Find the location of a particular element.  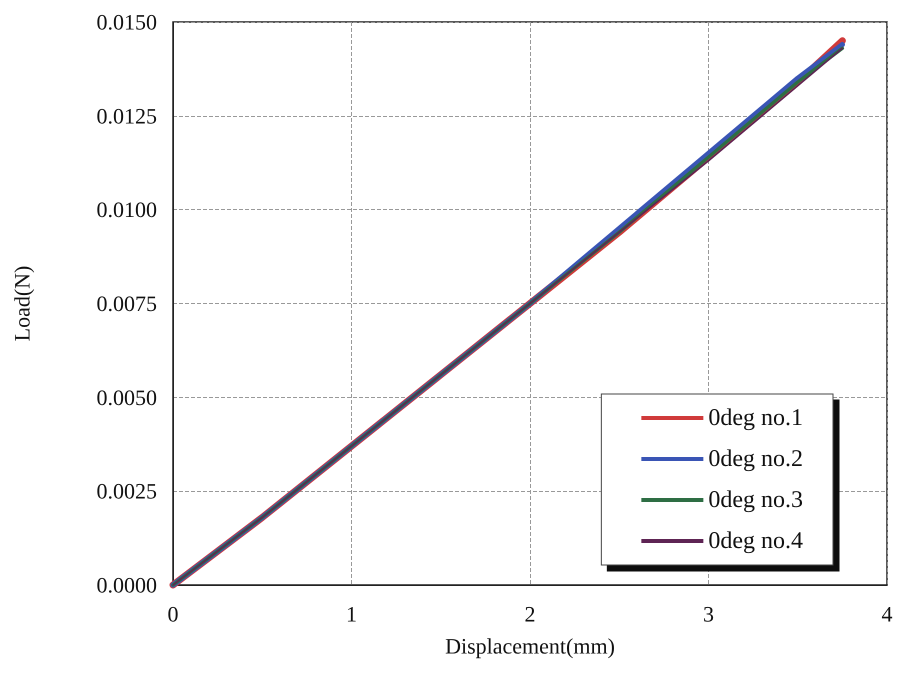

legend-label: 0deg no.3 is located at coordinates (756, 500).